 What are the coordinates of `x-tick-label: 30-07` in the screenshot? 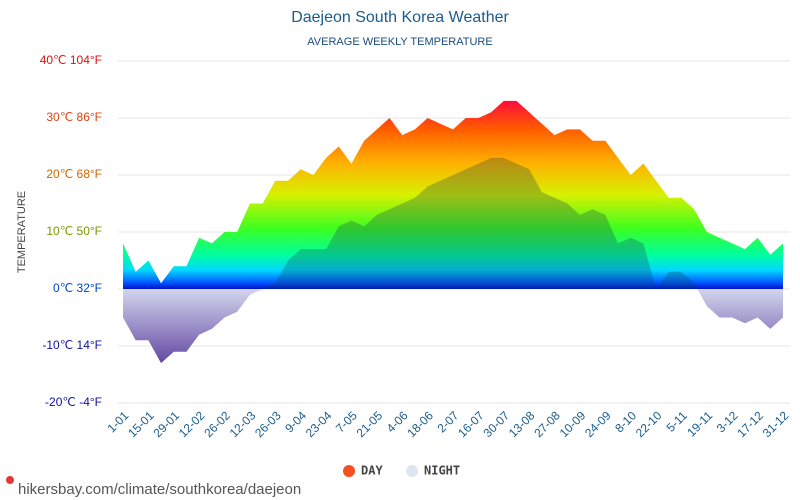 It's located at (497, 424).